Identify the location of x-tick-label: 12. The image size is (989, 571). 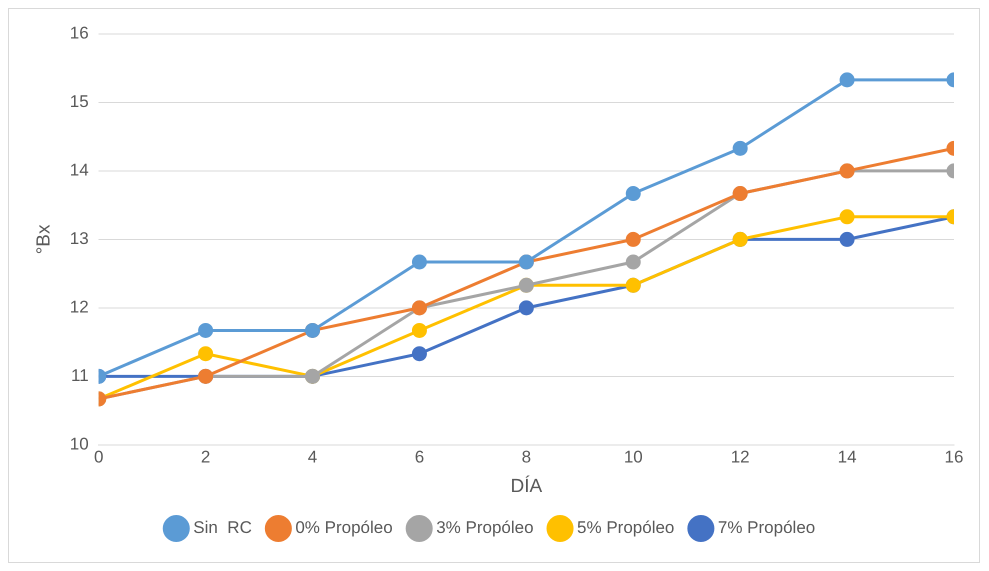
(740, 457).